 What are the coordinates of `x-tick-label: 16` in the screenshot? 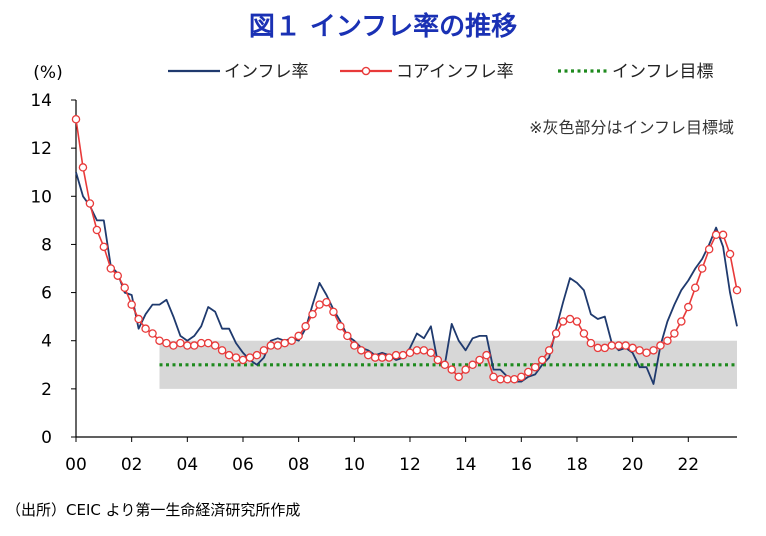 It's located at (521, 465).